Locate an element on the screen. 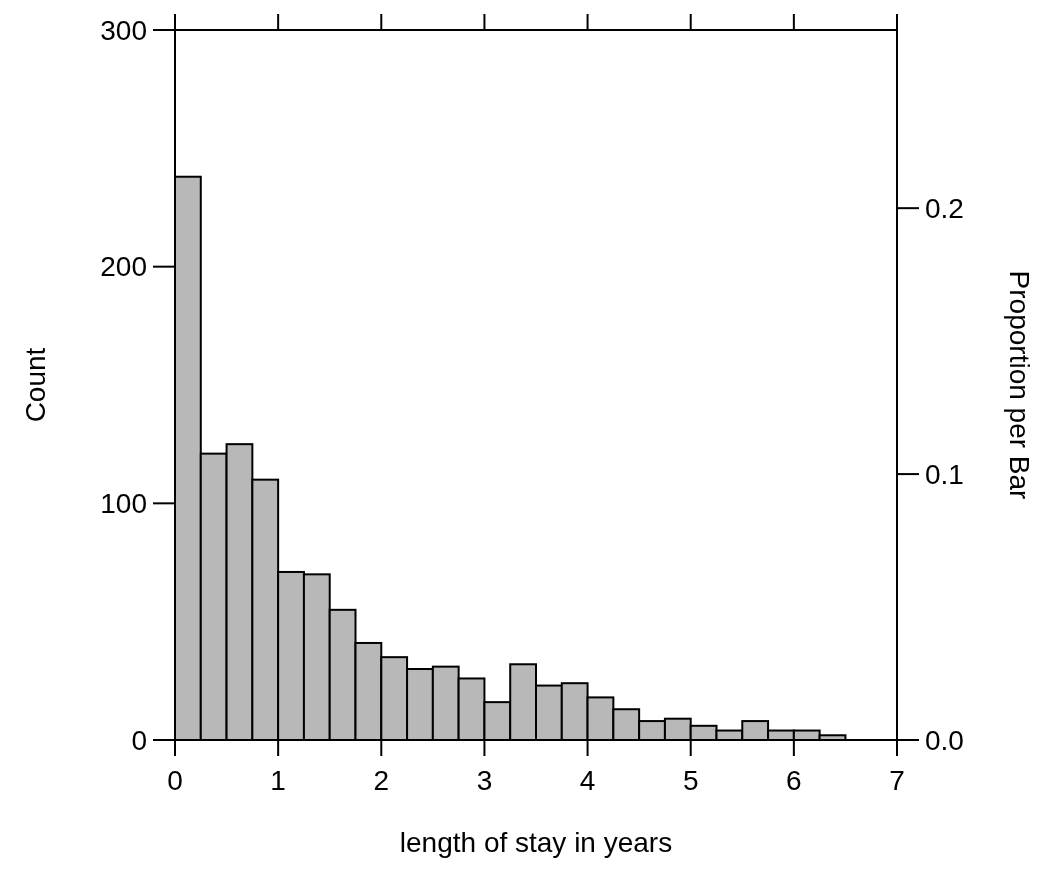 This screenshot has width=1047, height=882. y-tick-label: 0 is located at coordinates (139, 740).